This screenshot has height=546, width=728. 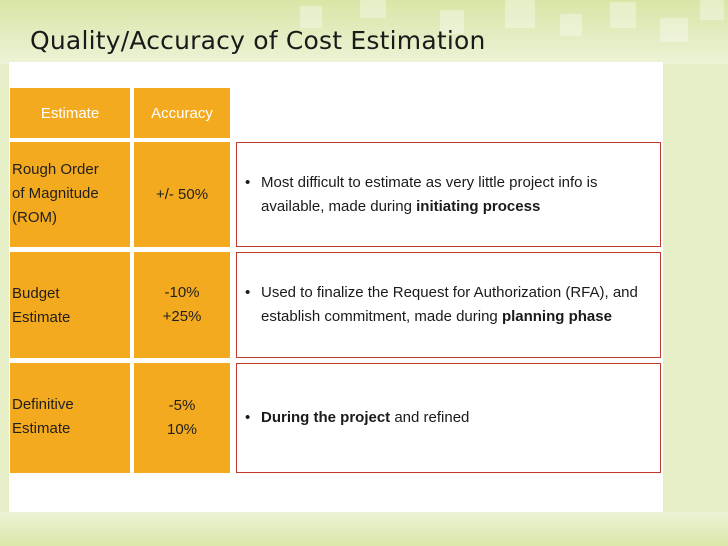 What do you see at coordinates (55, 169) in the screenshot?
I see `estimate-line: Rough Order` at bounding box center [55, 169].